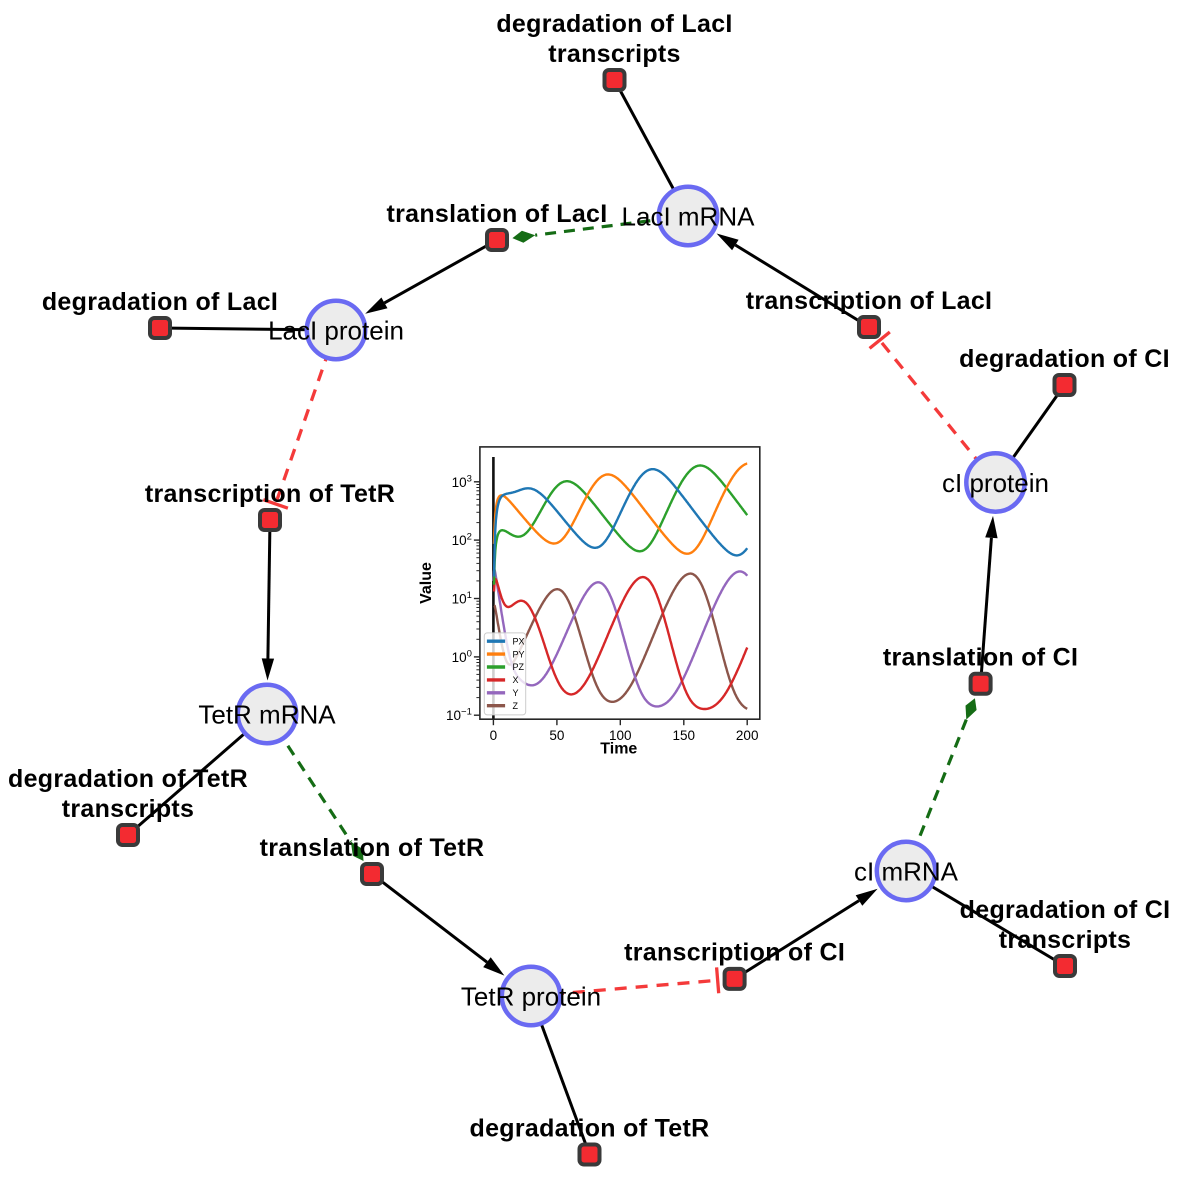  Describe the element at coordinates (516, 706) in the screenshot. I see `svg-text: Z` at that location.